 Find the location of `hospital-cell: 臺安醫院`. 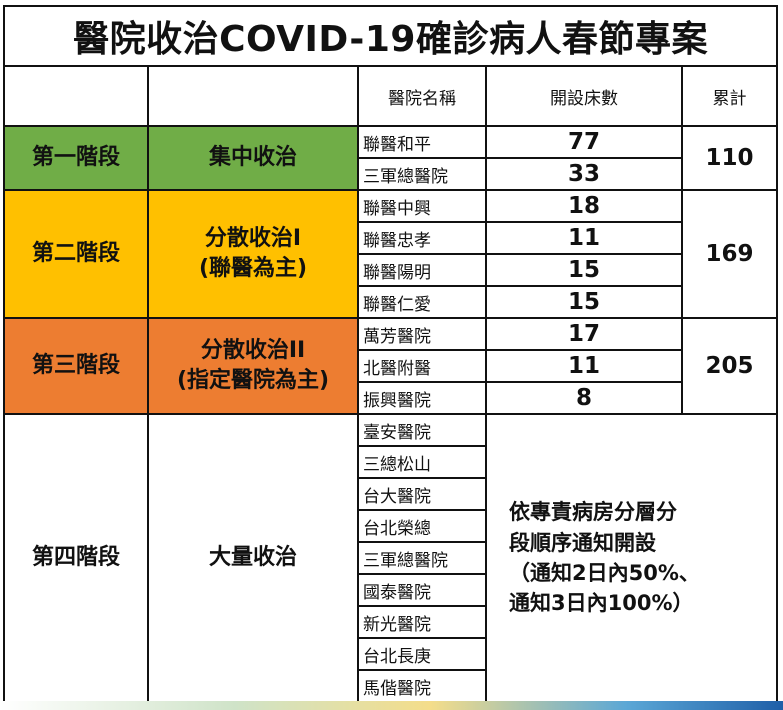

hospital-cell: 臺安醫院 is located at coordinates (422, 430).